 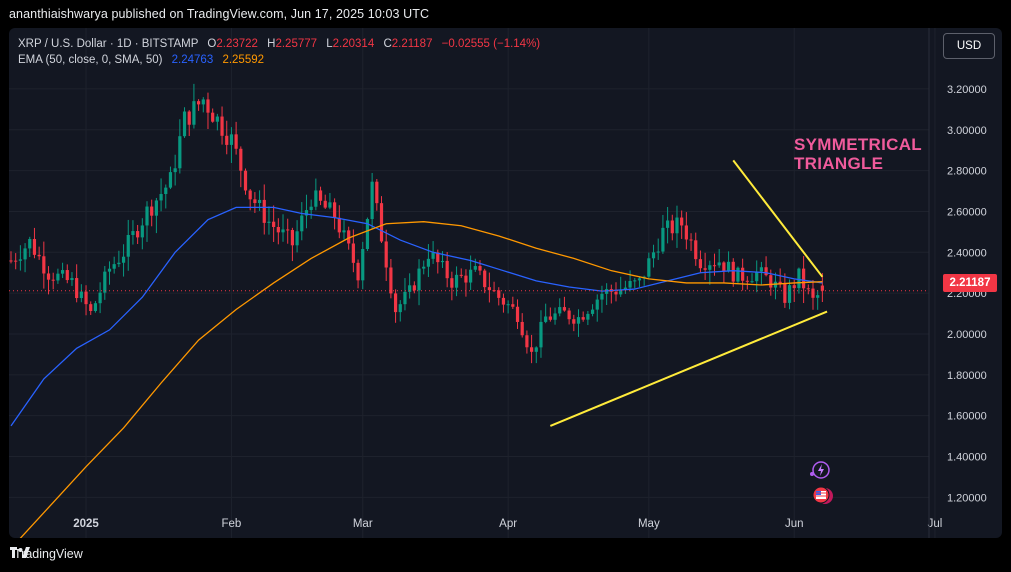 What do you see at coordinates (329, 44) in the screenshot?
I see `low-label: L` at bounding box center [329, 44].